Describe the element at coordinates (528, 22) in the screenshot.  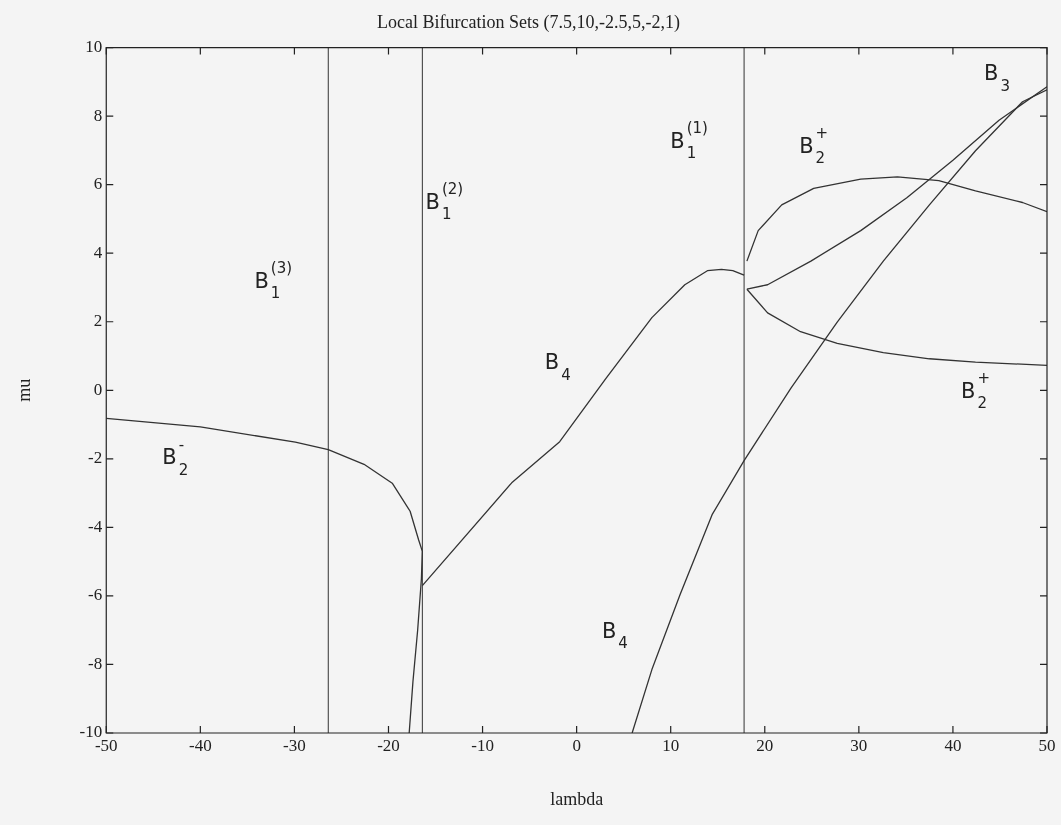
I see `chart-title: Local Bifurcation Sets (7.5,10,-2.5,5,-2,1)` at that location.